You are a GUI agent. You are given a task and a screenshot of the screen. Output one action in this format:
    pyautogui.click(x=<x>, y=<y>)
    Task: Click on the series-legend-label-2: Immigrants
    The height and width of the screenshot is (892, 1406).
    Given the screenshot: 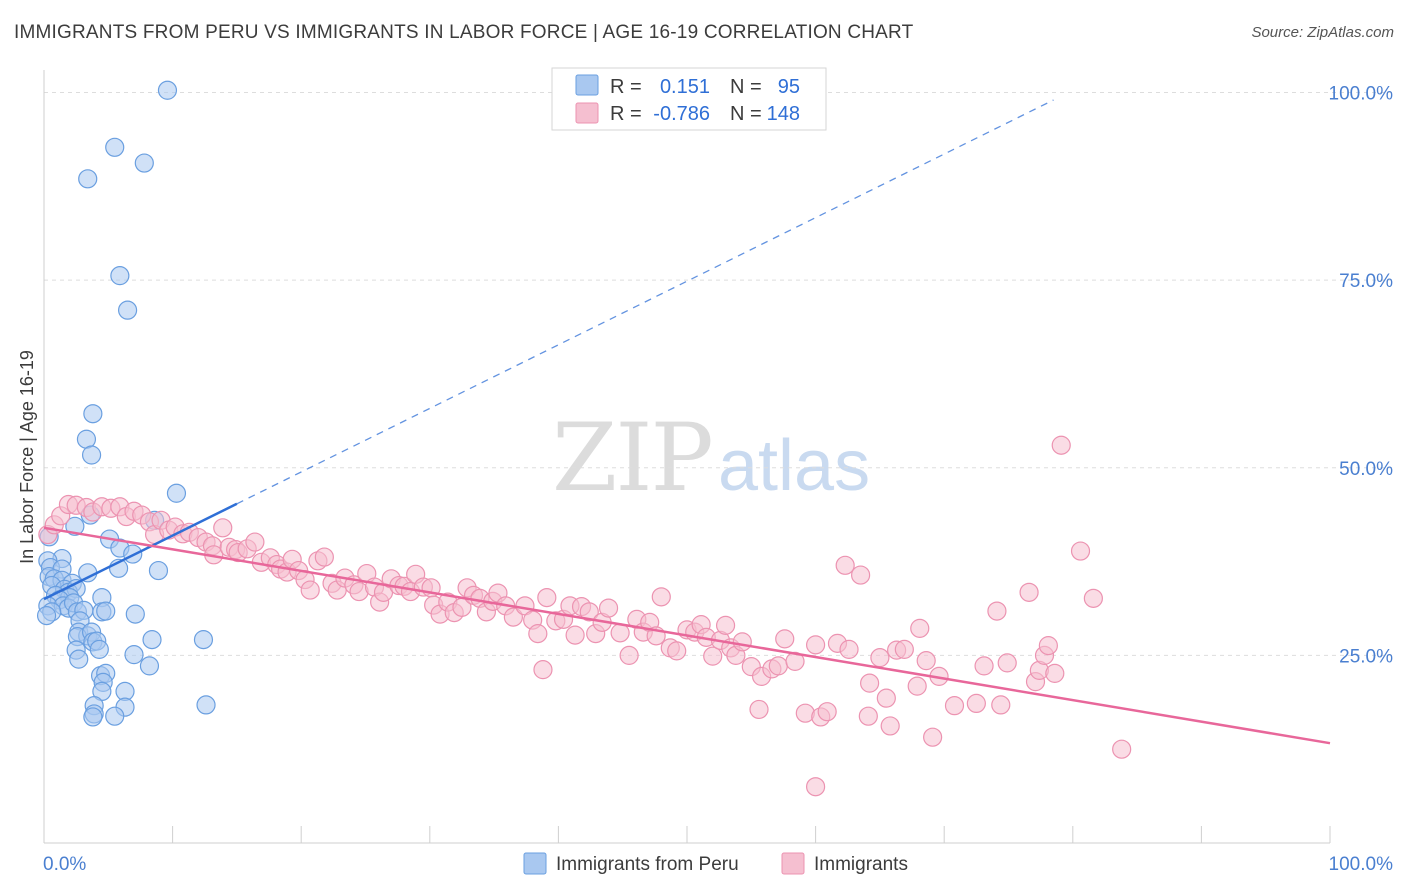 What is the action you would take?
    pyautogui.click(x=861, y=864)
    